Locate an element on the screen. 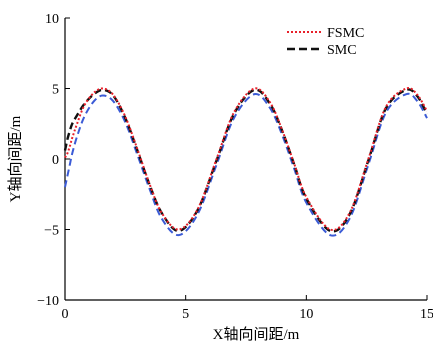 The width and height of the screenshot is (433, 344). x-ticks: 0 5 10 15 is located at coordinates (247, 308).